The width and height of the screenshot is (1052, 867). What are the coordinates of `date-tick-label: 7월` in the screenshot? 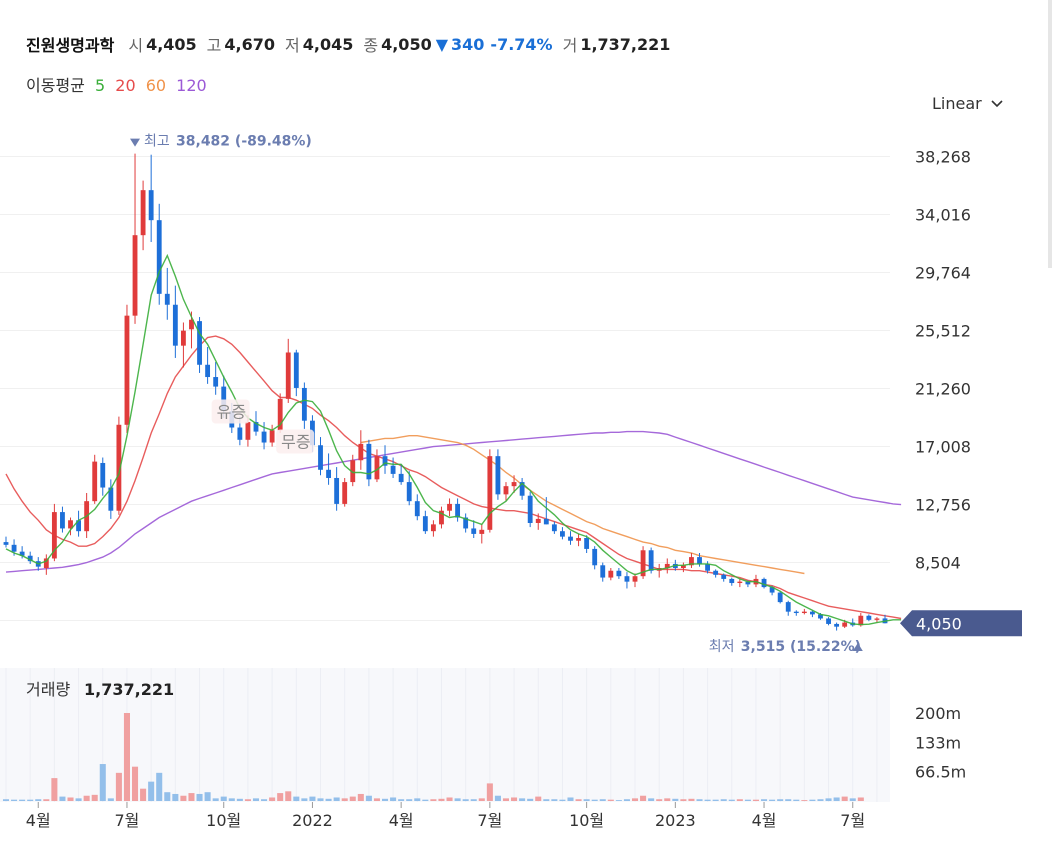 It's located at (852, 820).